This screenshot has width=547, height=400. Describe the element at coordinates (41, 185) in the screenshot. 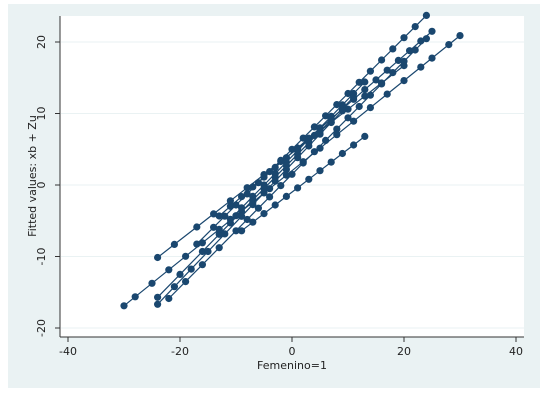

I see `y-tick-label: 0` at that location.